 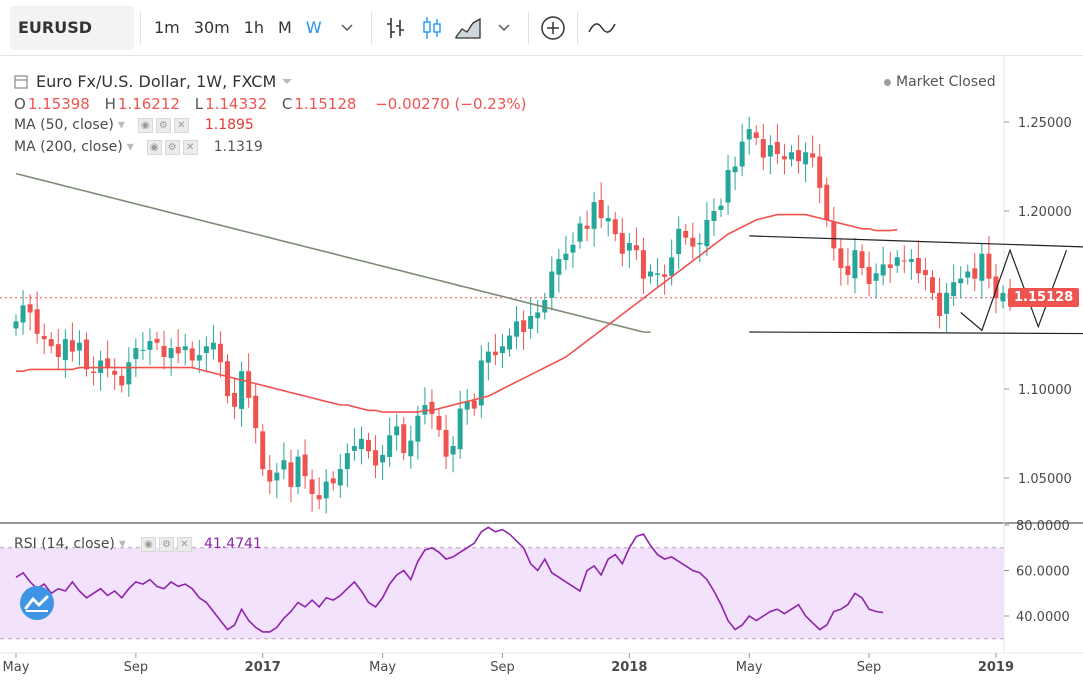 I want to click on open-label: O, so click(x=20, y=104).